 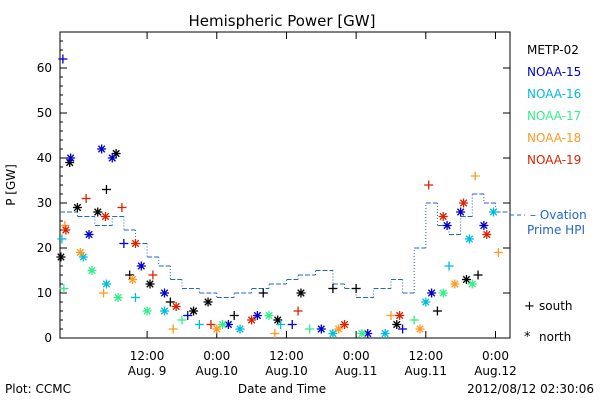 I want to click on y-axis-label: P [GW], so click(x=11, y=185).